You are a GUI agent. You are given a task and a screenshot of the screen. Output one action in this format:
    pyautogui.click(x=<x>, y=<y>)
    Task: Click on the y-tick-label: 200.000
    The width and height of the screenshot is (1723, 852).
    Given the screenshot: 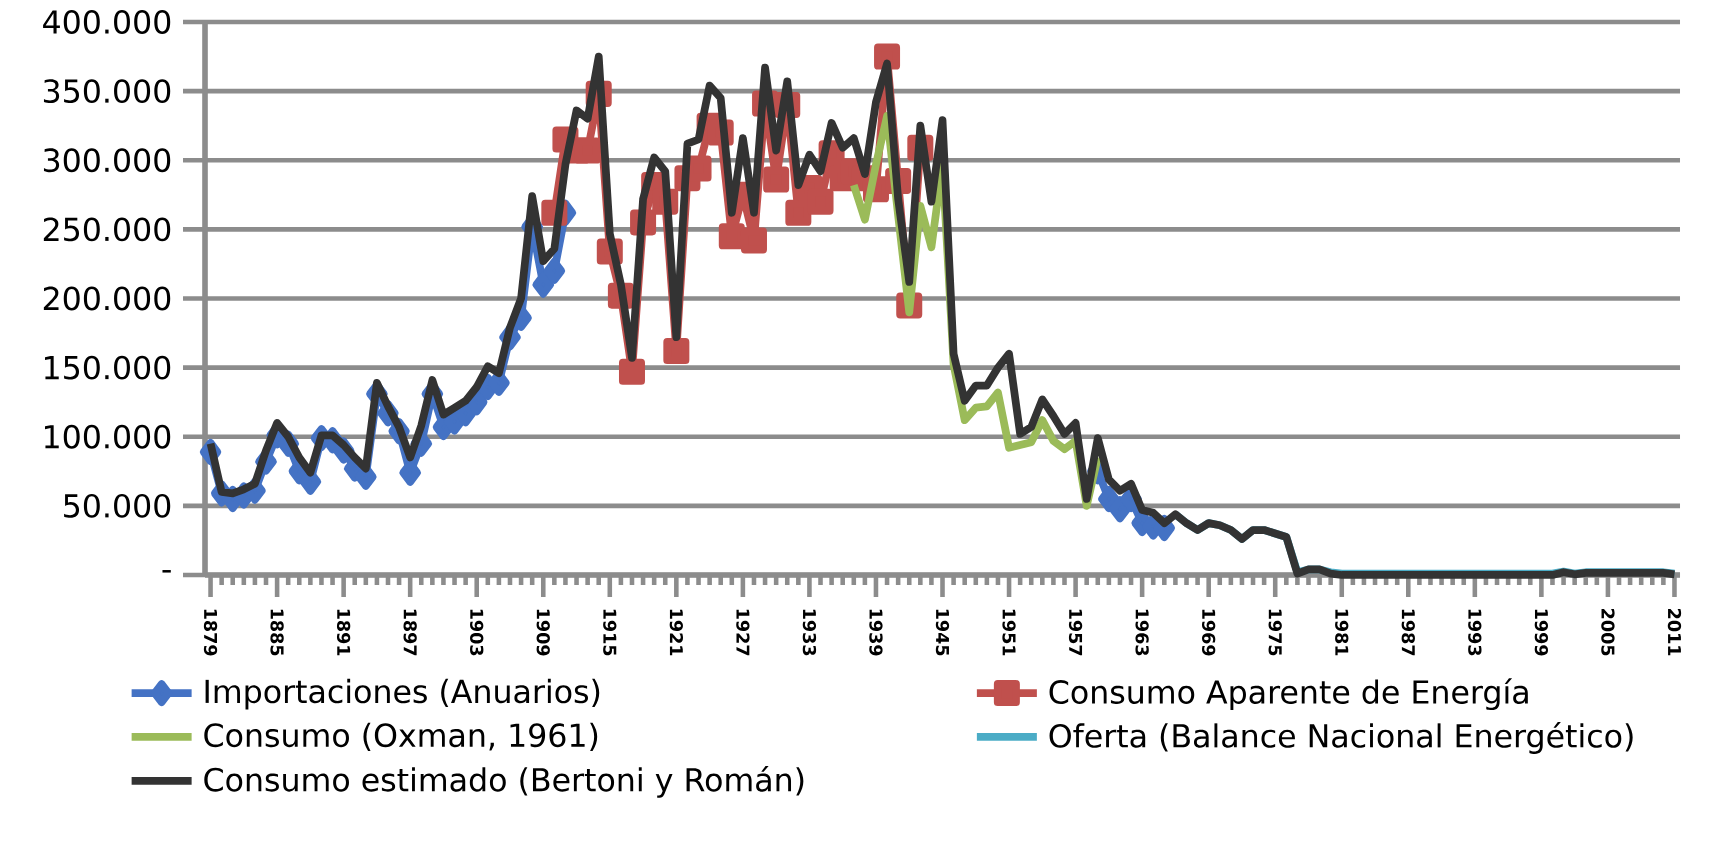 What is the action you would take?
    pyautogui.click(x=107, y=298)
    